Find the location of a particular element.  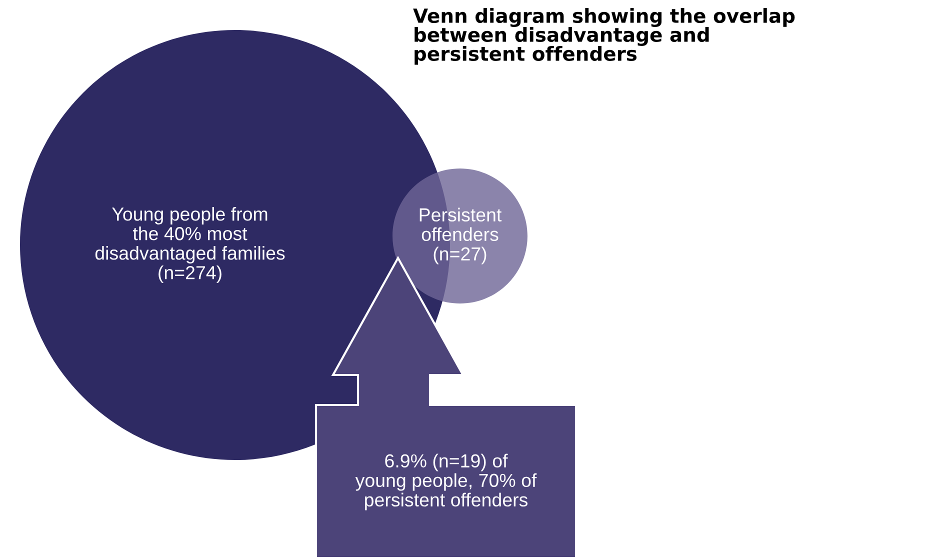

category-label: Young people from the 40% most disadvantaged families is located at coordinates (190, 235).